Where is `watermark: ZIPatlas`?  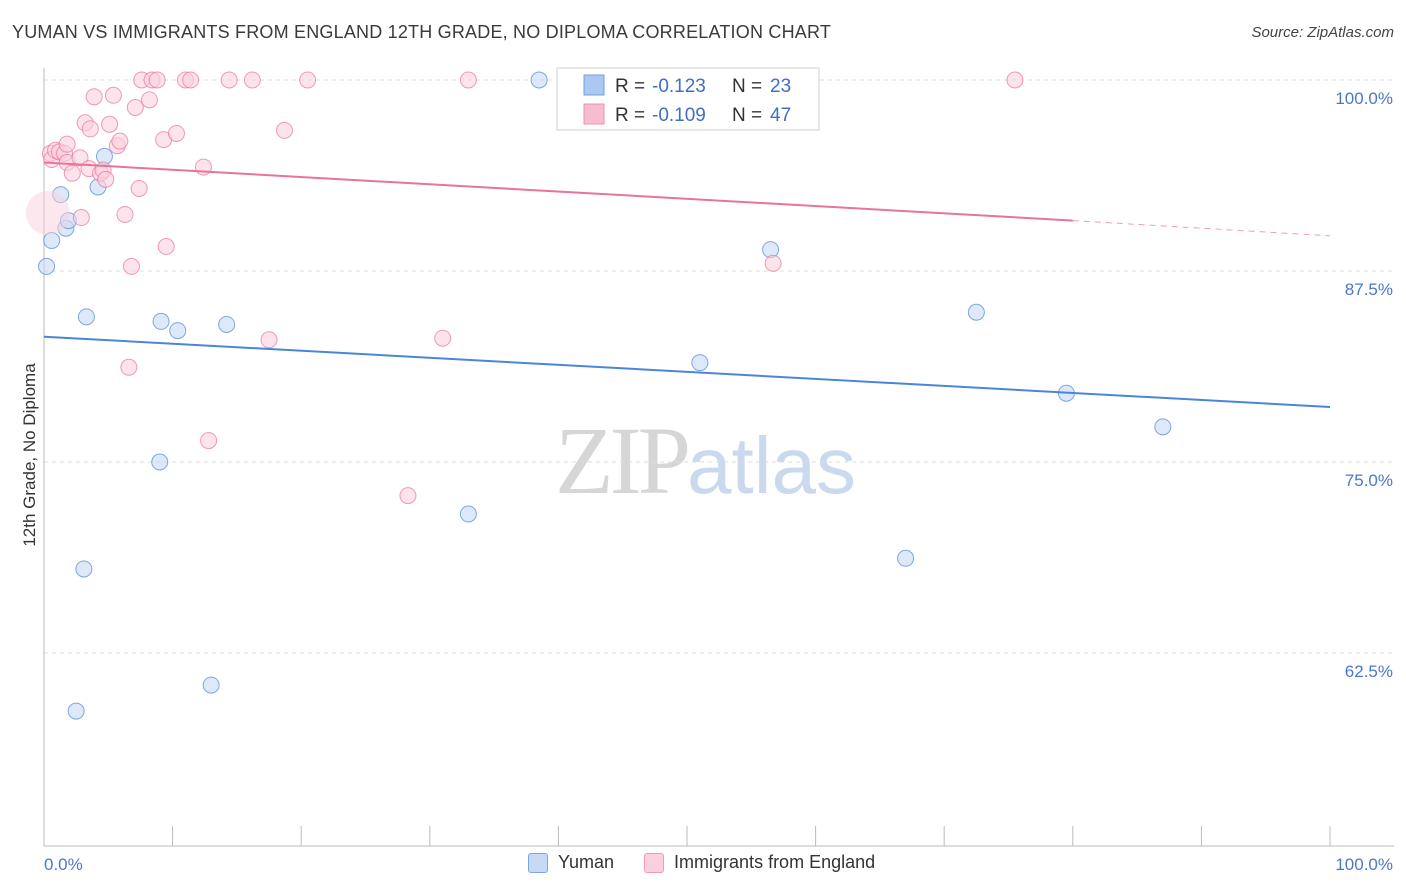
watermark: ZIPatlas is located at coordinates (705, 460).